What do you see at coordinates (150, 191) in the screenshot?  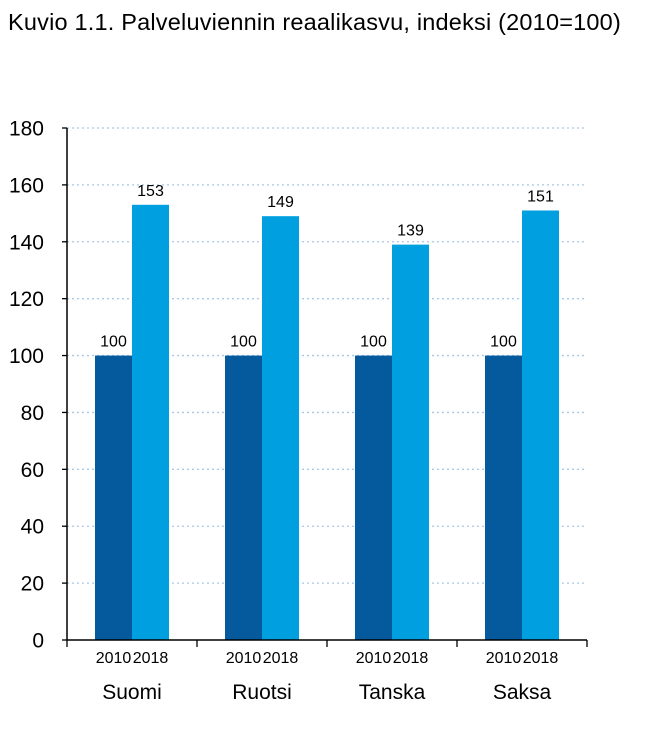 I see `data-label: 153` at bounding box center [150, 191].